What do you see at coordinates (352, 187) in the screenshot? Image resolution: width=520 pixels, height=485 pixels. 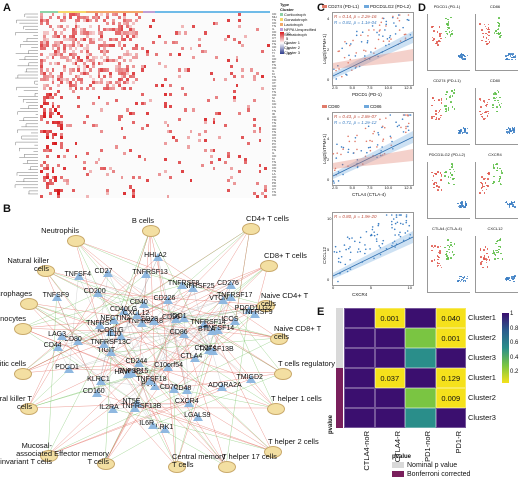 I see `x-tick: 5.0` at bounding box center [352, 187].